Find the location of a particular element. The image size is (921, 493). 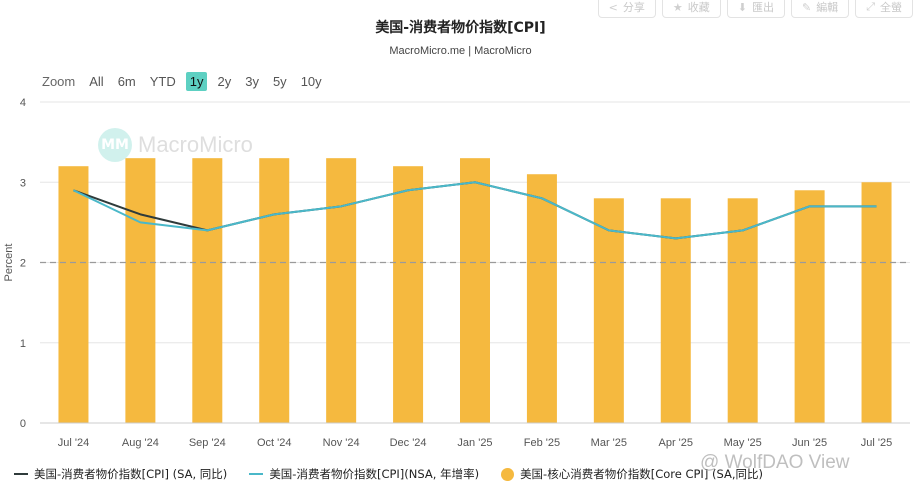

zoom-all-button: All is located at coordinates (96, 81).